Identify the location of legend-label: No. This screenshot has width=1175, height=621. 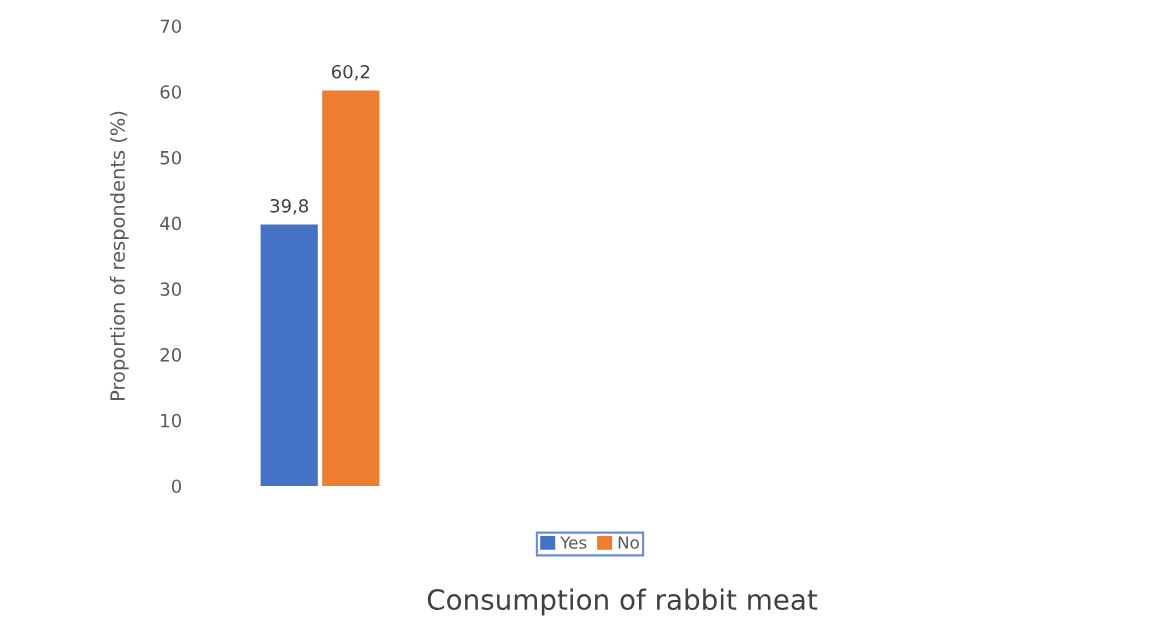
(628, 542).